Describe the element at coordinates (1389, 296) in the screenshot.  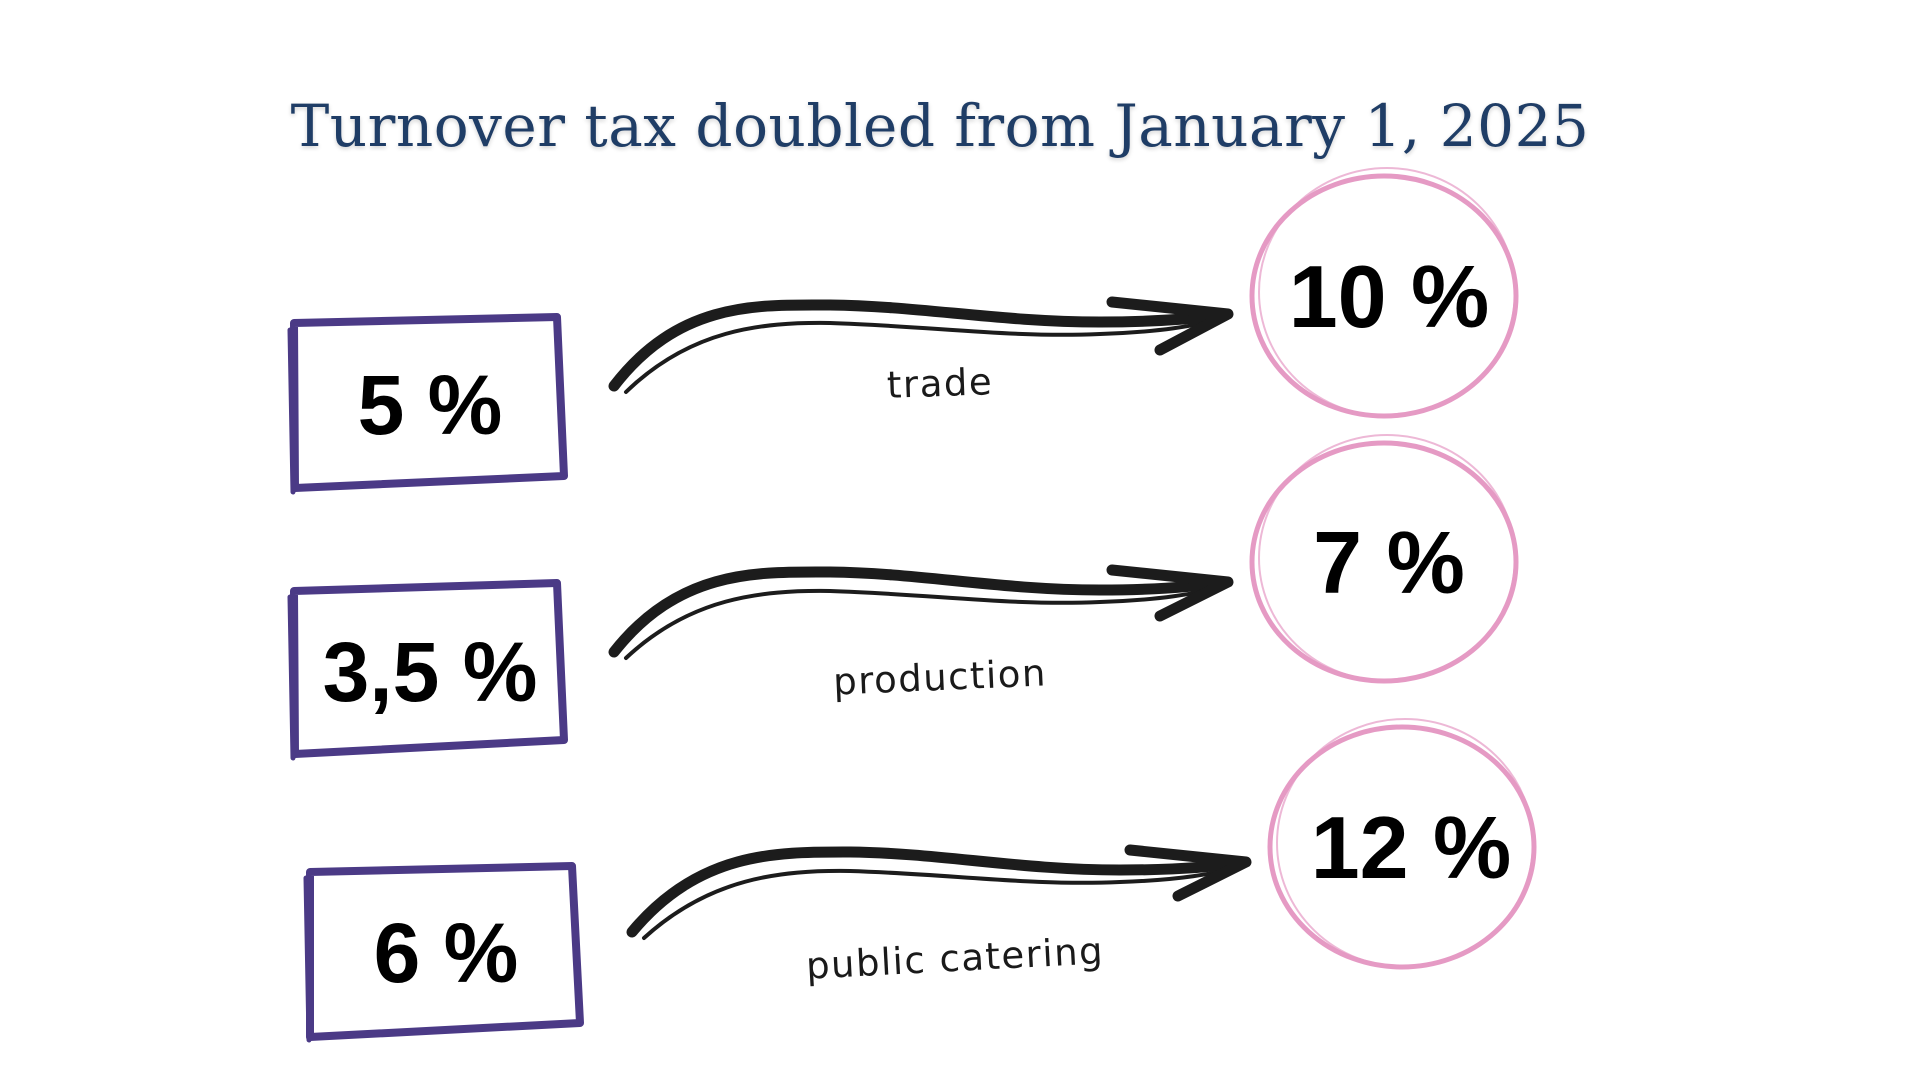
I see `new-rate-1: 10 %` at that location.